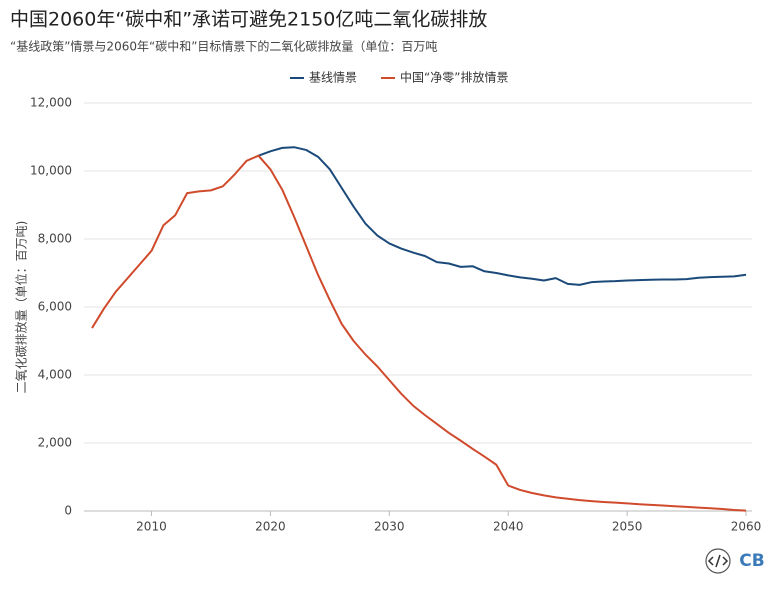  Describe the element at coordinates (55, 239) in the screenshot. I see `y-tick-label: 8,000` at that location.